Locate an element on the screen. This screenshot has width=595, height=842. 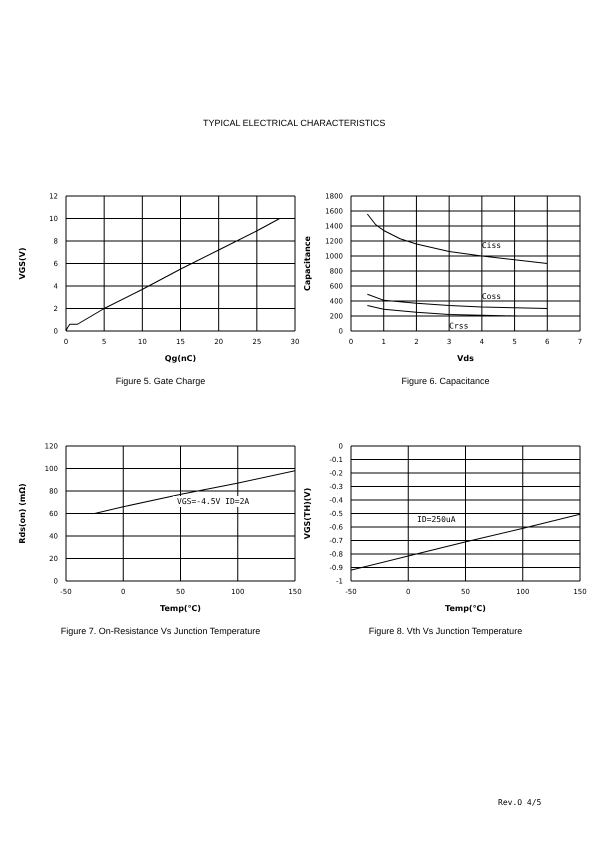
series-label: Ciss is located at coordinates (492, 245).